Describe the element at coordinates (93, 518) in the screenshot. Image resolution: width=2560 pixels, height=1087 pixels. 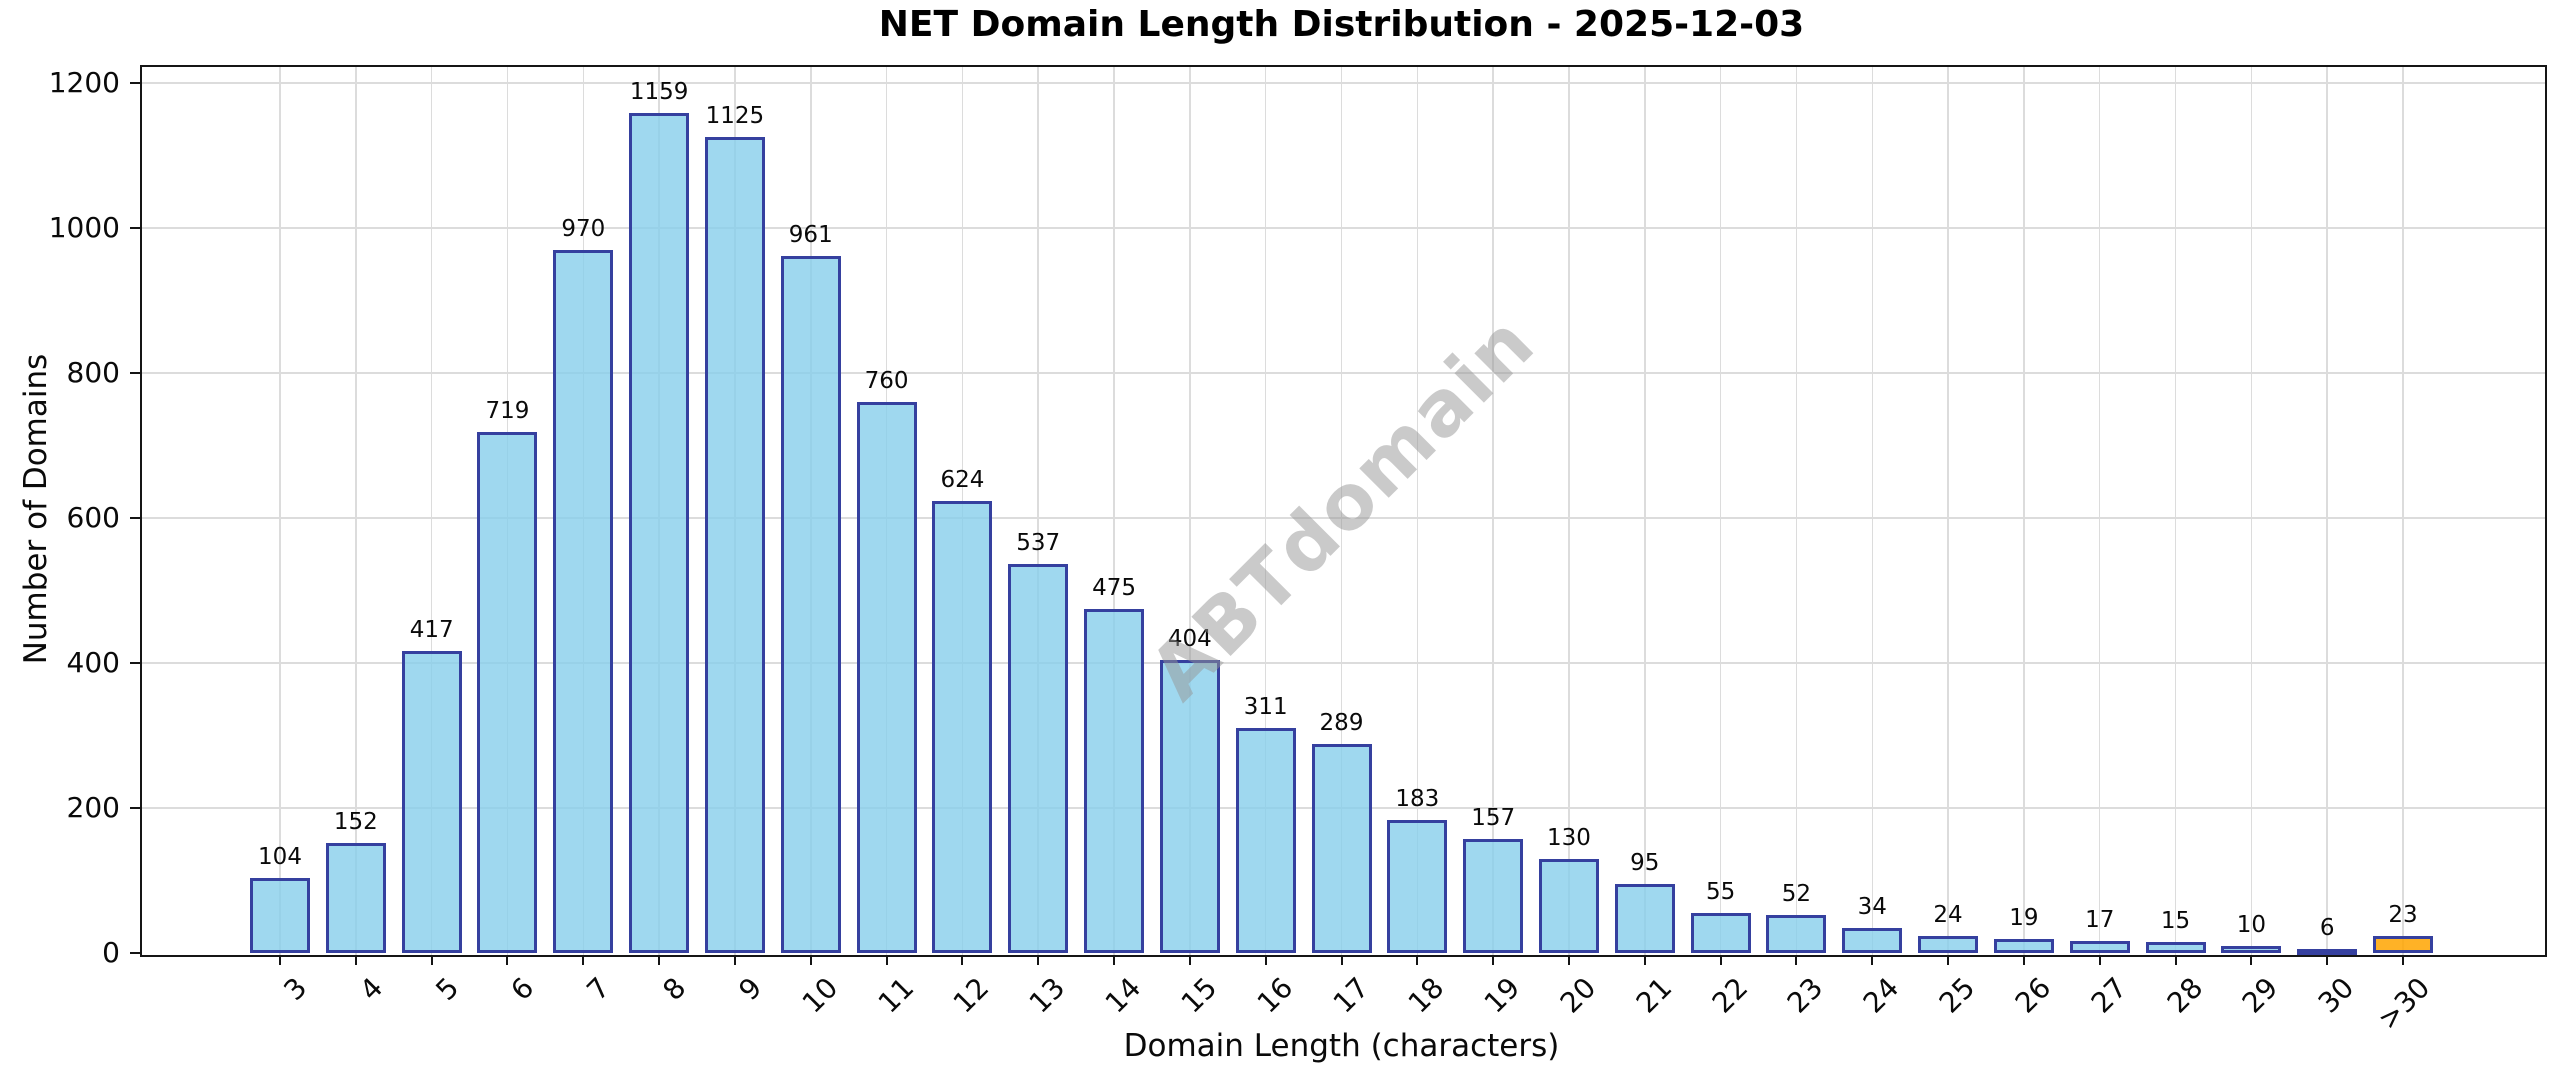
I see `y-tick-label: 600` at that location.